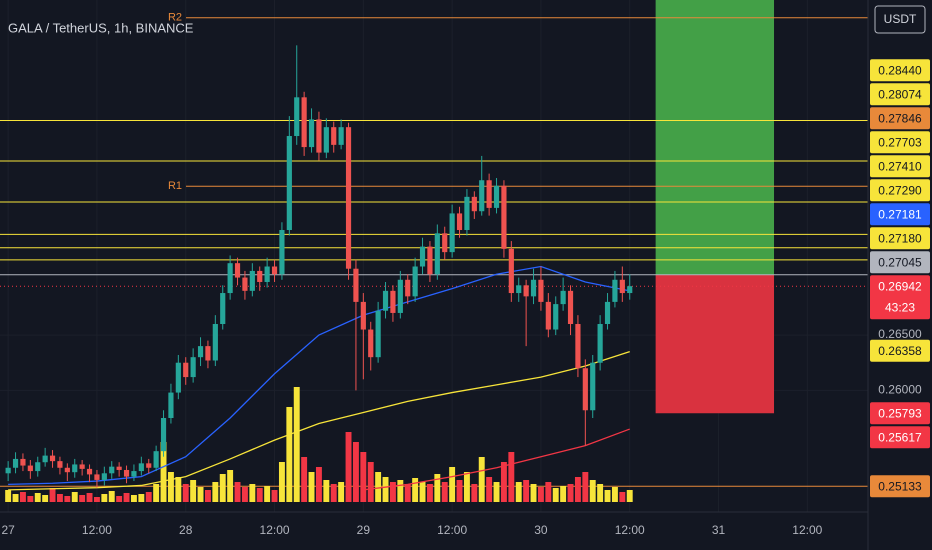 The width and height of the screenshot is (932, 550). Describe the element at coordinates (900, 262) in the screenshot. I see `price-badge-label: 0.27045` at that location.